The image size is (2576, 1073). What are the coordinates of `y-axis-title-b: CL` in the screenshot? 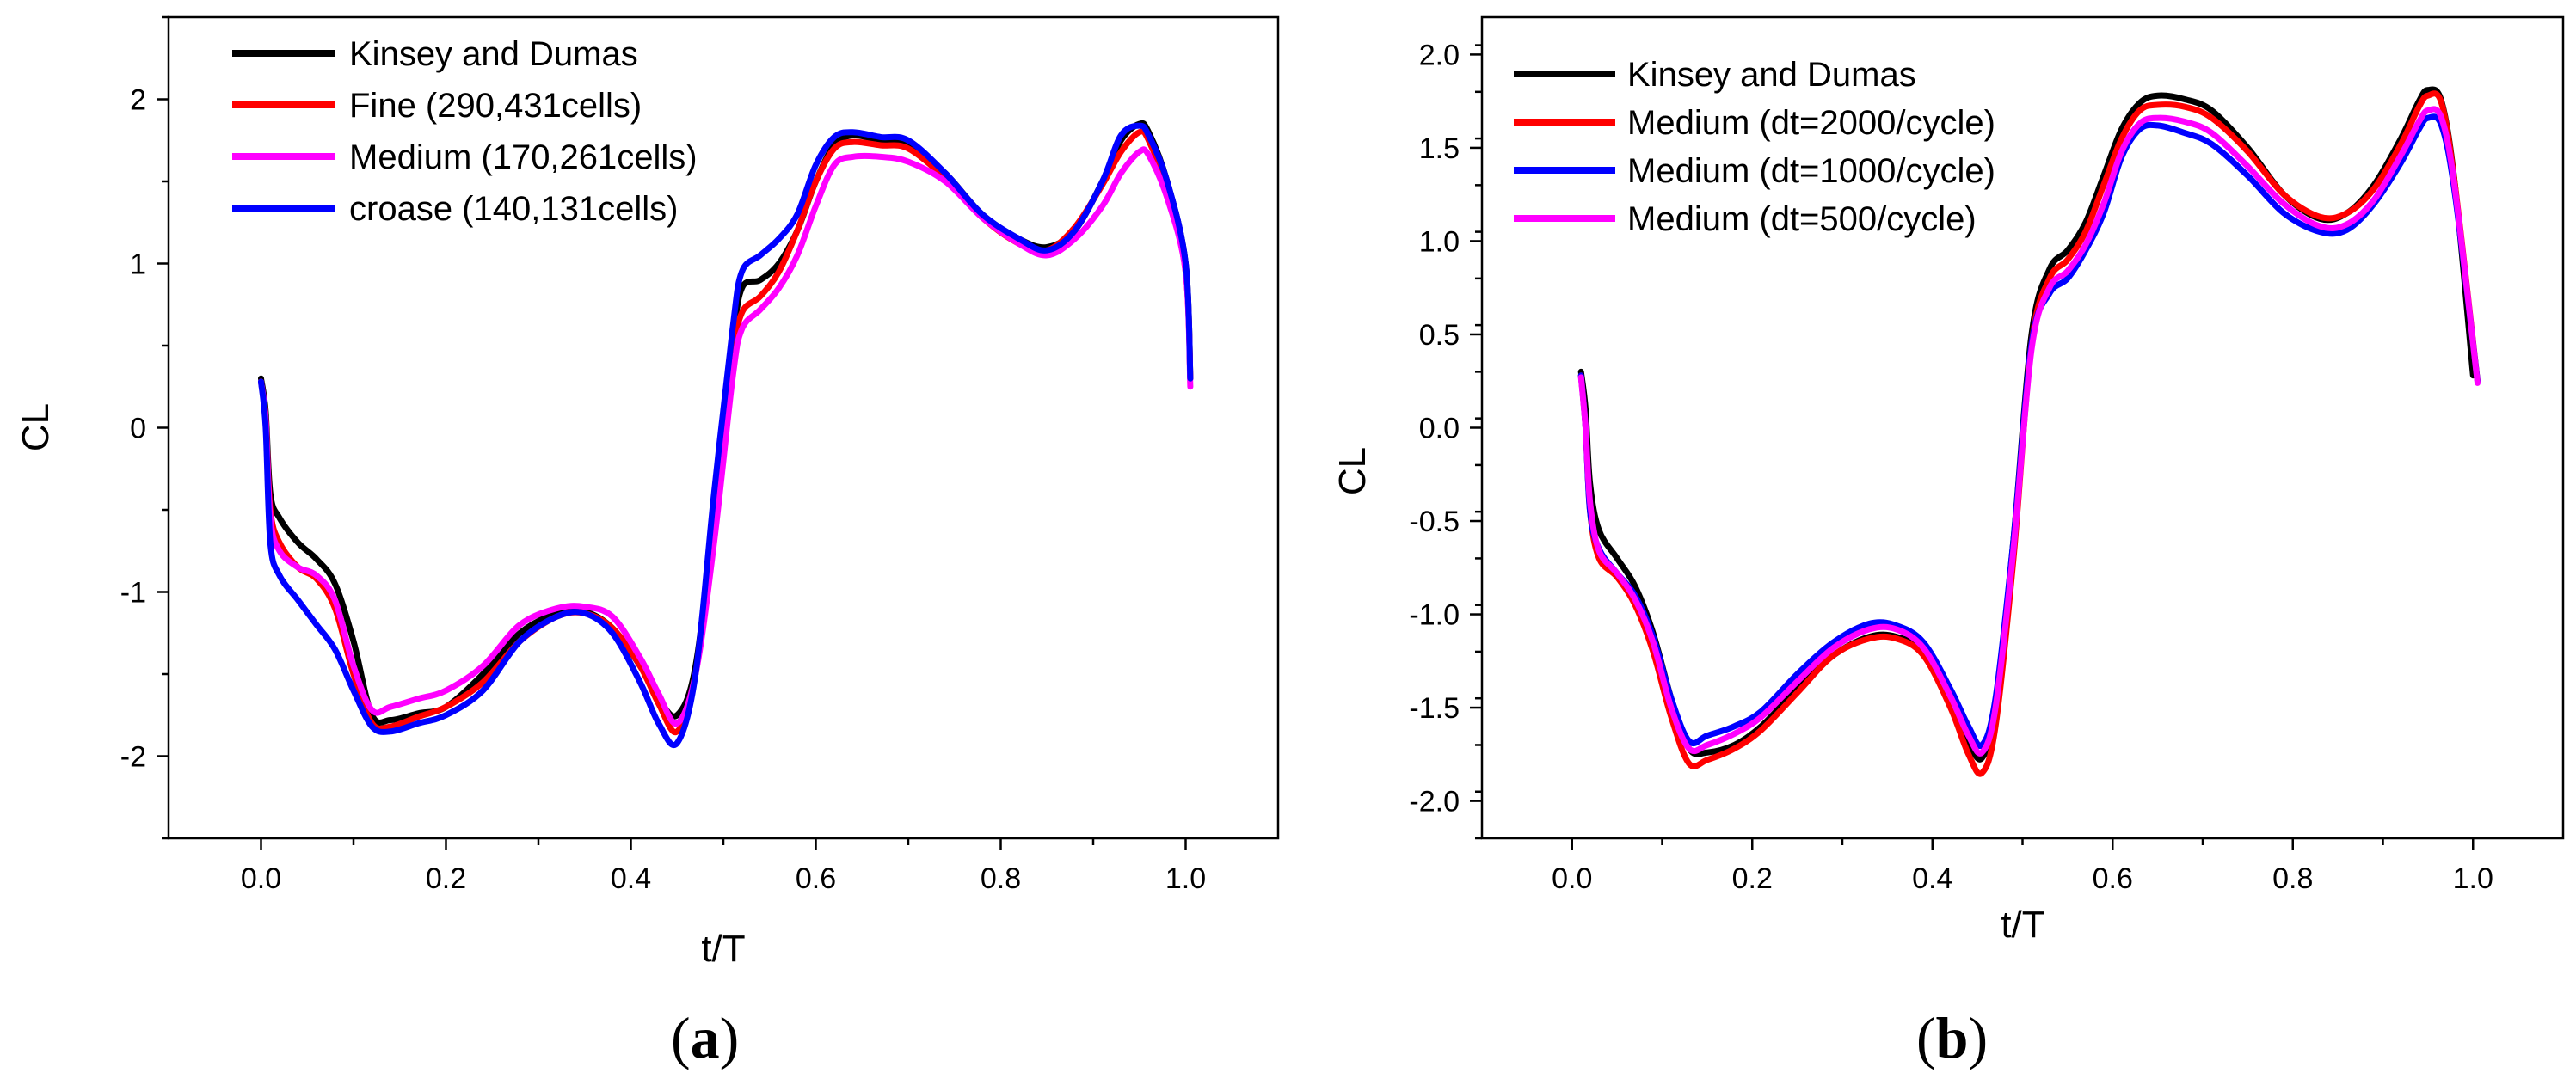 It's located at (1352, 471).